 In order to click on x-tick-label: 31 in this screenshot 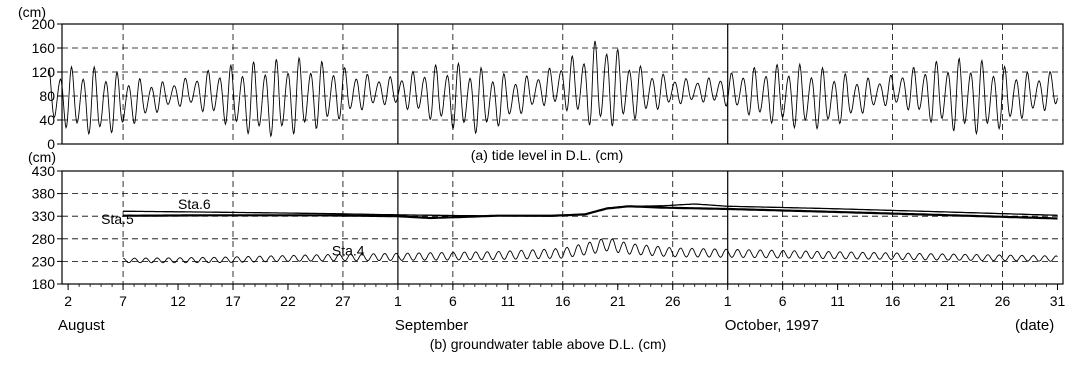, I will do `click(1058, 301)`.